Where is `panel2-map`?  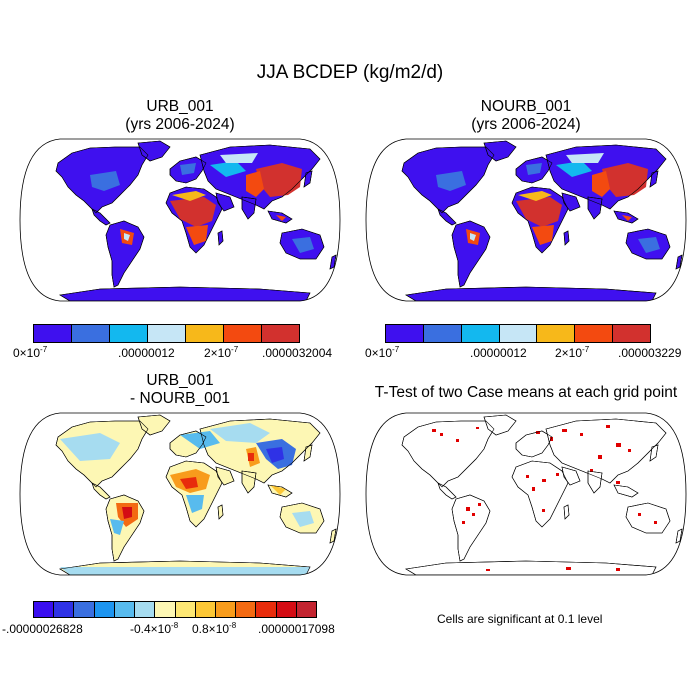
panel2-map is located at coordinates (526, 220).